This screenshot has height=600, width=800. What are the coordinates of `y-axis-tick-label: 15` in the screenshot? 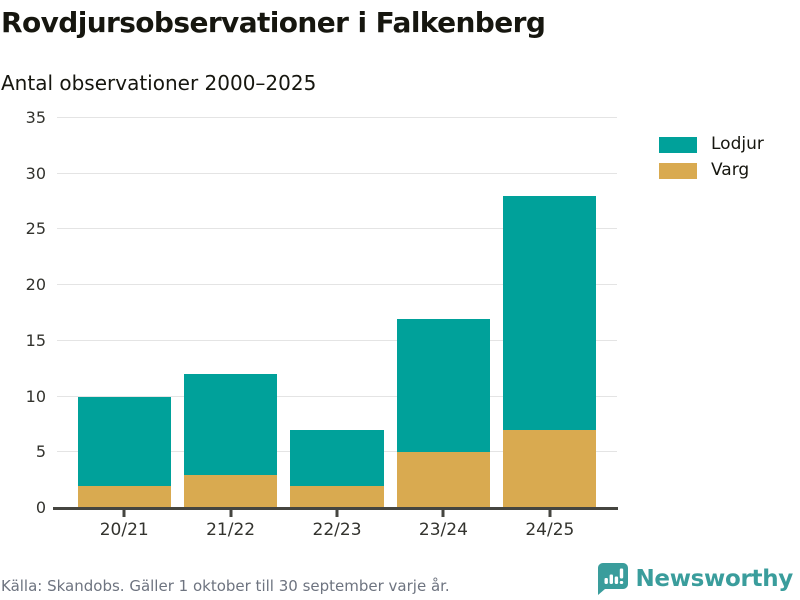 It's located at (35, 340).